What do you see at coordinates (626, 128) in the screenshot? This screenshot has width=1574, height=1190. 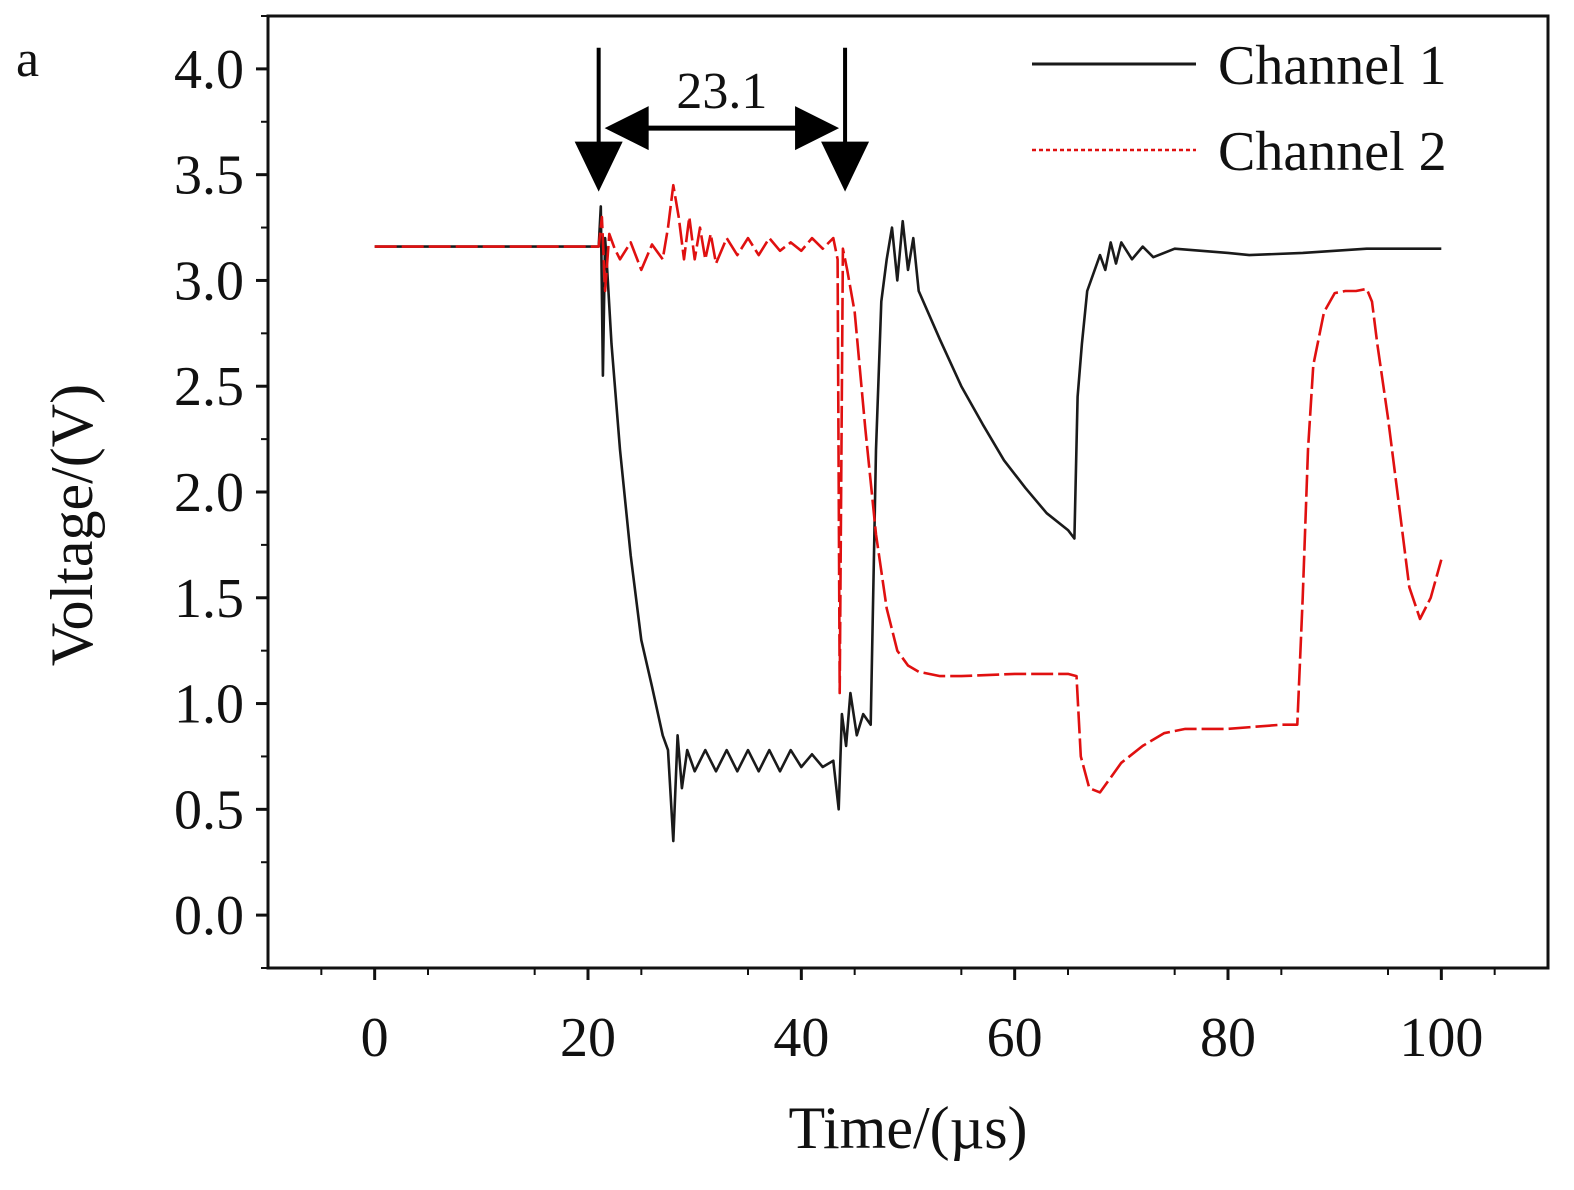 I see `interval-arrowhead-left` at bounding box center [626, 128].